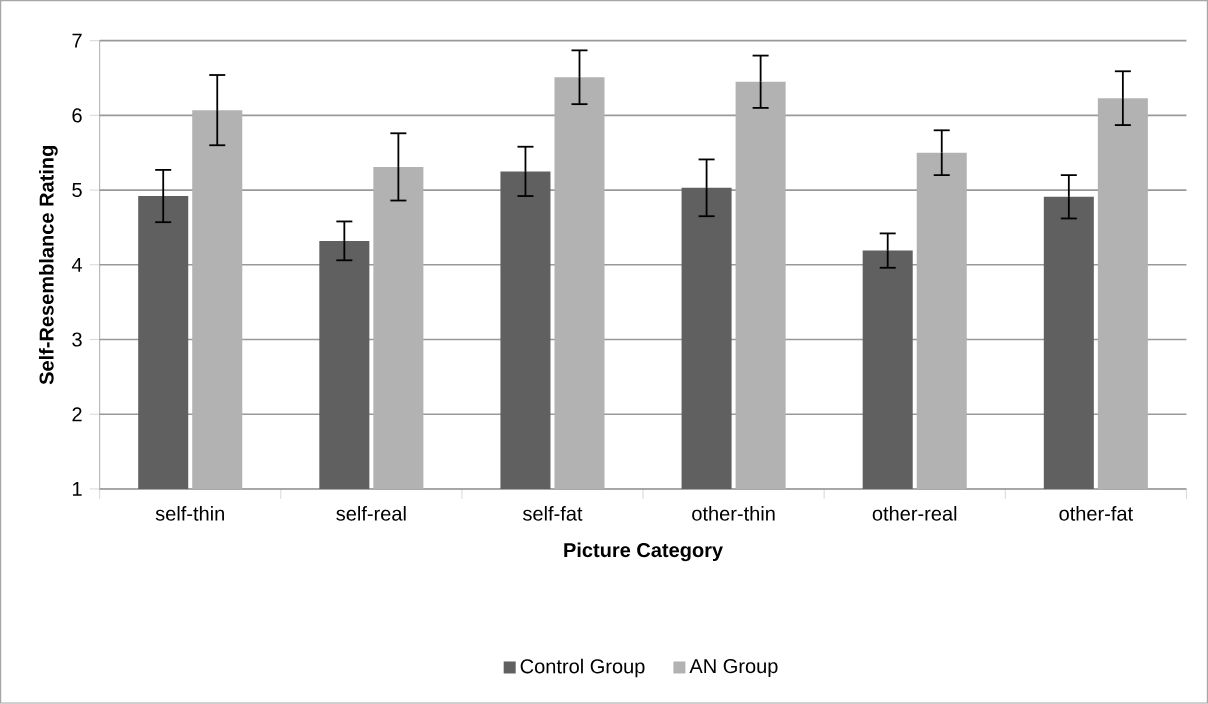 The width and height of the screenshot is (1208, 704). Describe the element at coordinates (77, 115) in the screenshot. I see `y-tick-label: 6` at that location.